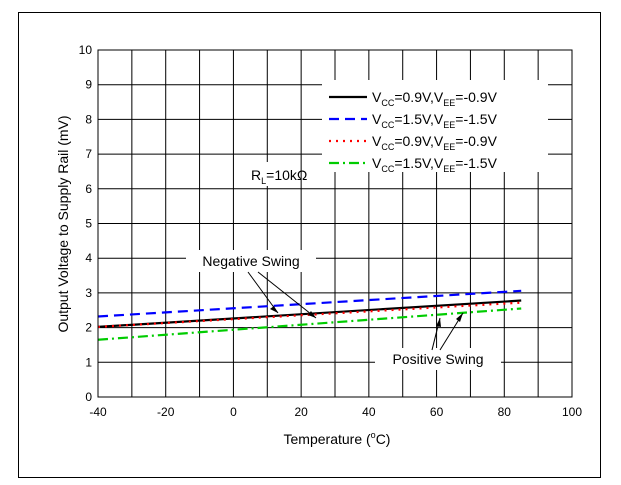 The image size is (621, 485). I want to click on x-ticks: -40 -20 0 20 40 60 80 100, so click(335, 412).